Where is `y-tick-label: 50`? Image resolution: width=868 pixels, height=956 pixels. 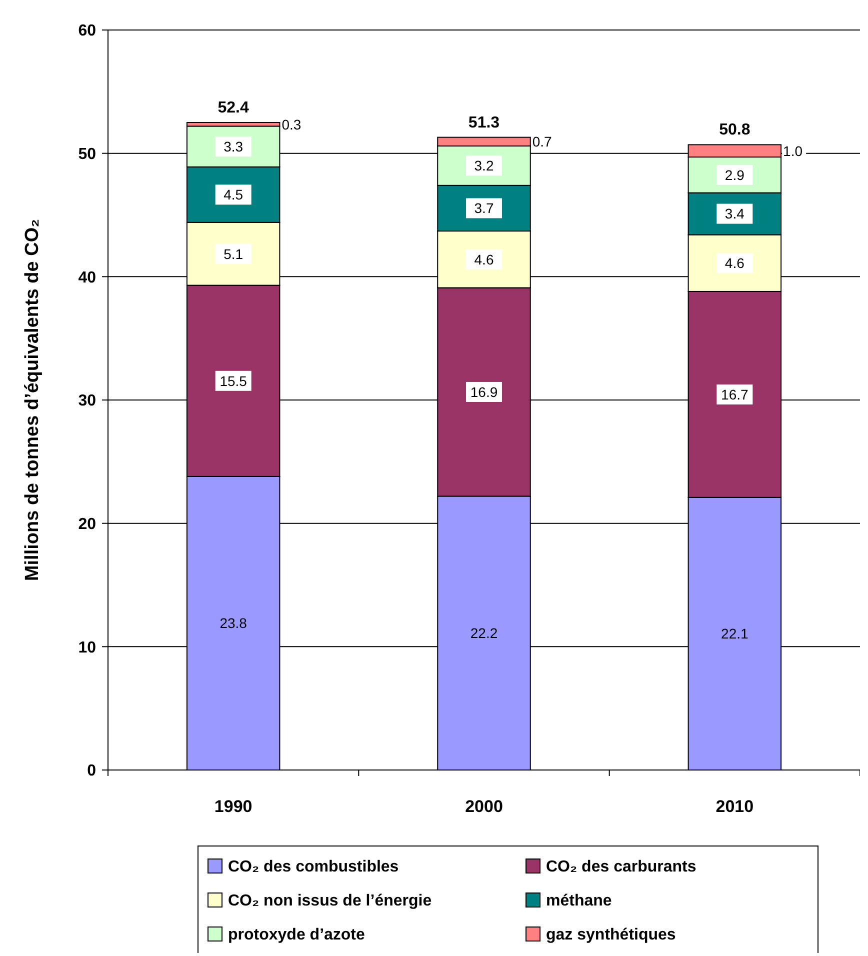
y-tick-label: 50 is located at coordinates (87, 154).